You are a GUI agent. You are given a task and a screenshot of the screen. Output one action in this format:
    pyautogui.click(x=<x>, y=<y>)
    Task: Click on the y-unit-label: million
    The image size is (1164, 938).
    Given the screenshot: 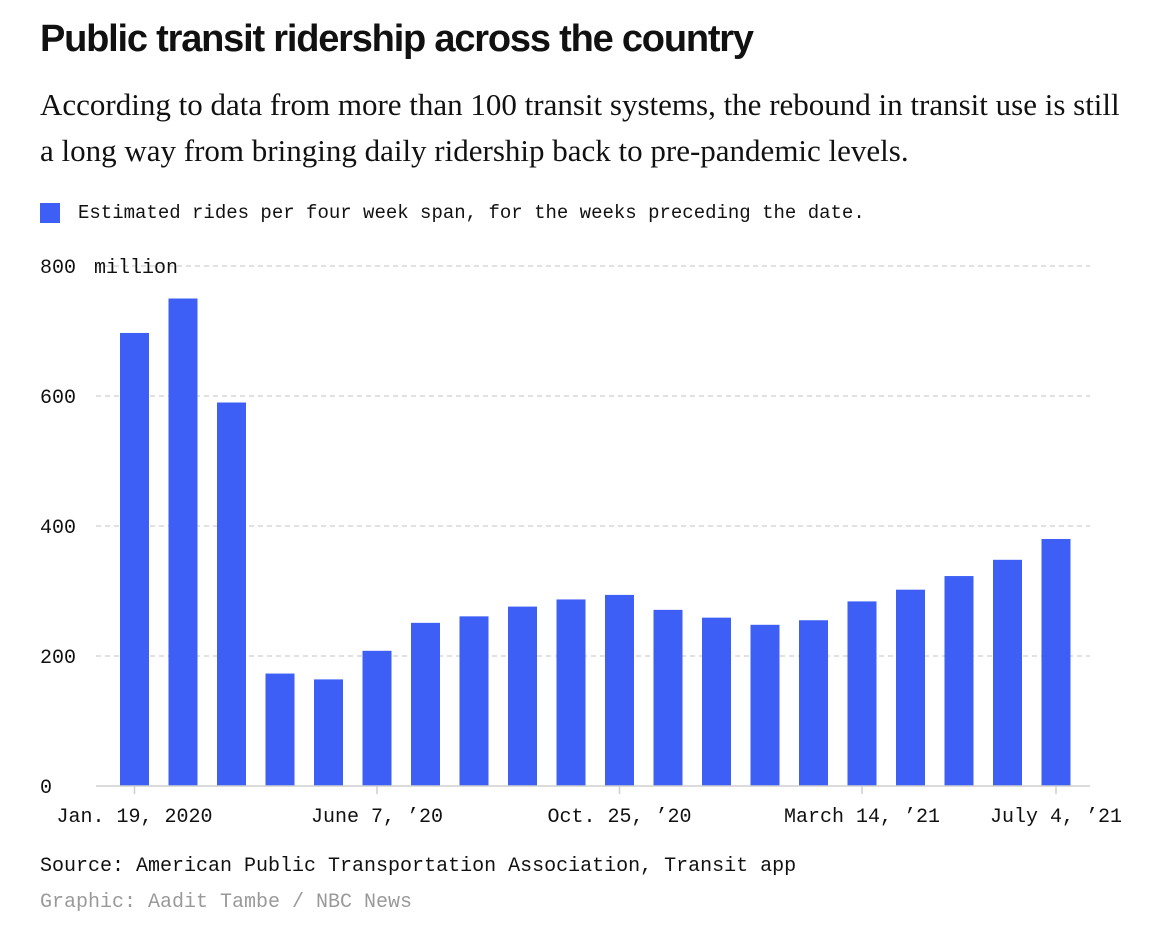 What is the action you would take?
    pyautogui.click(x=136, y=268)
    